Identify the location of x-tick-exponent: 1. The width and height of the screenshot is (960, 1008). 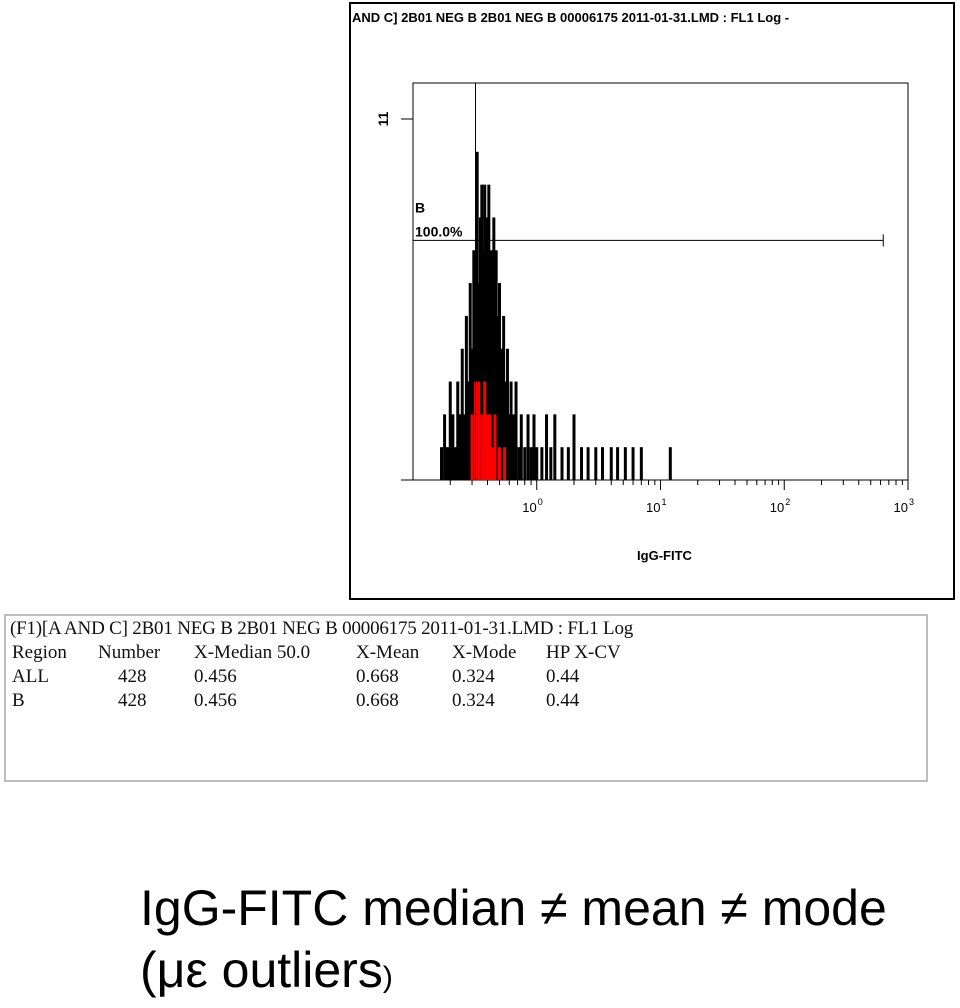
(664, 502).